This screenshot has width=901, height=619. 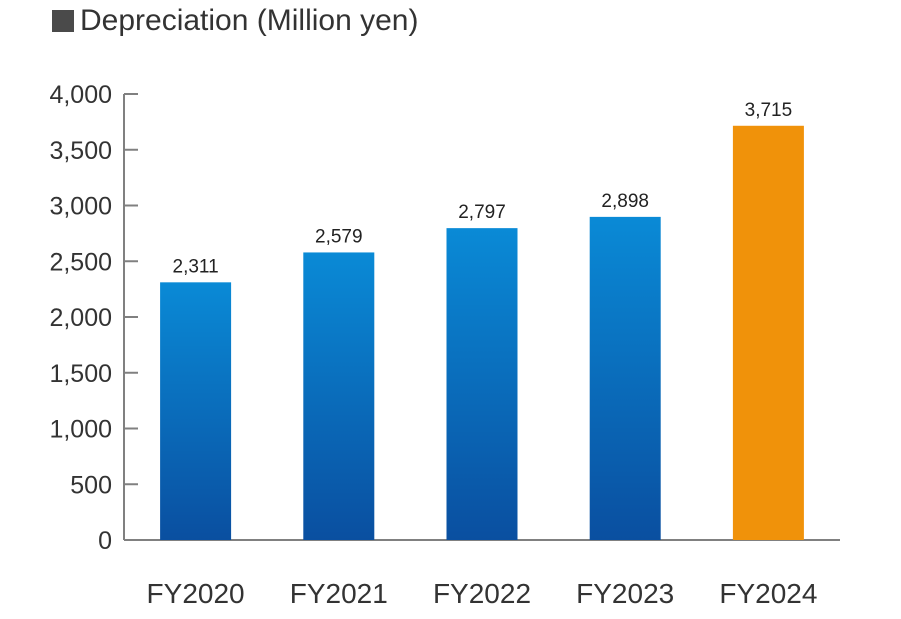 What do you see at coordinates (91, 485) in the screenshot?
I see `y-tick-label: 500` at bounding box center [91, 485].